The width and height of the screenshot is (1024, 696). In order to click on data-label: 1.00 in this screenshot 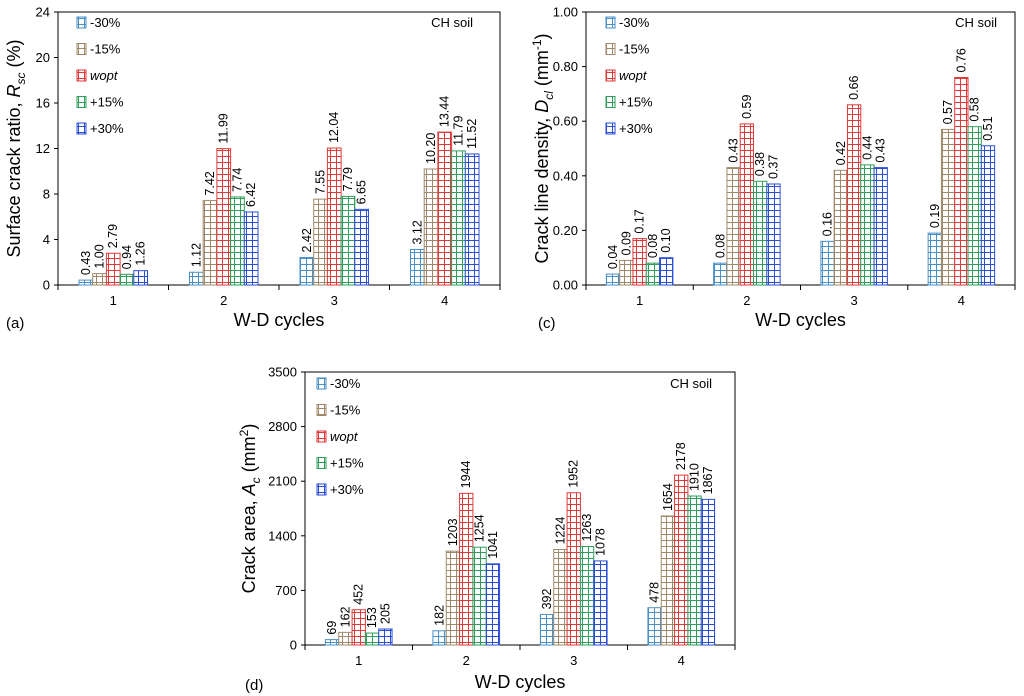, I will do `click(100, 256)`.